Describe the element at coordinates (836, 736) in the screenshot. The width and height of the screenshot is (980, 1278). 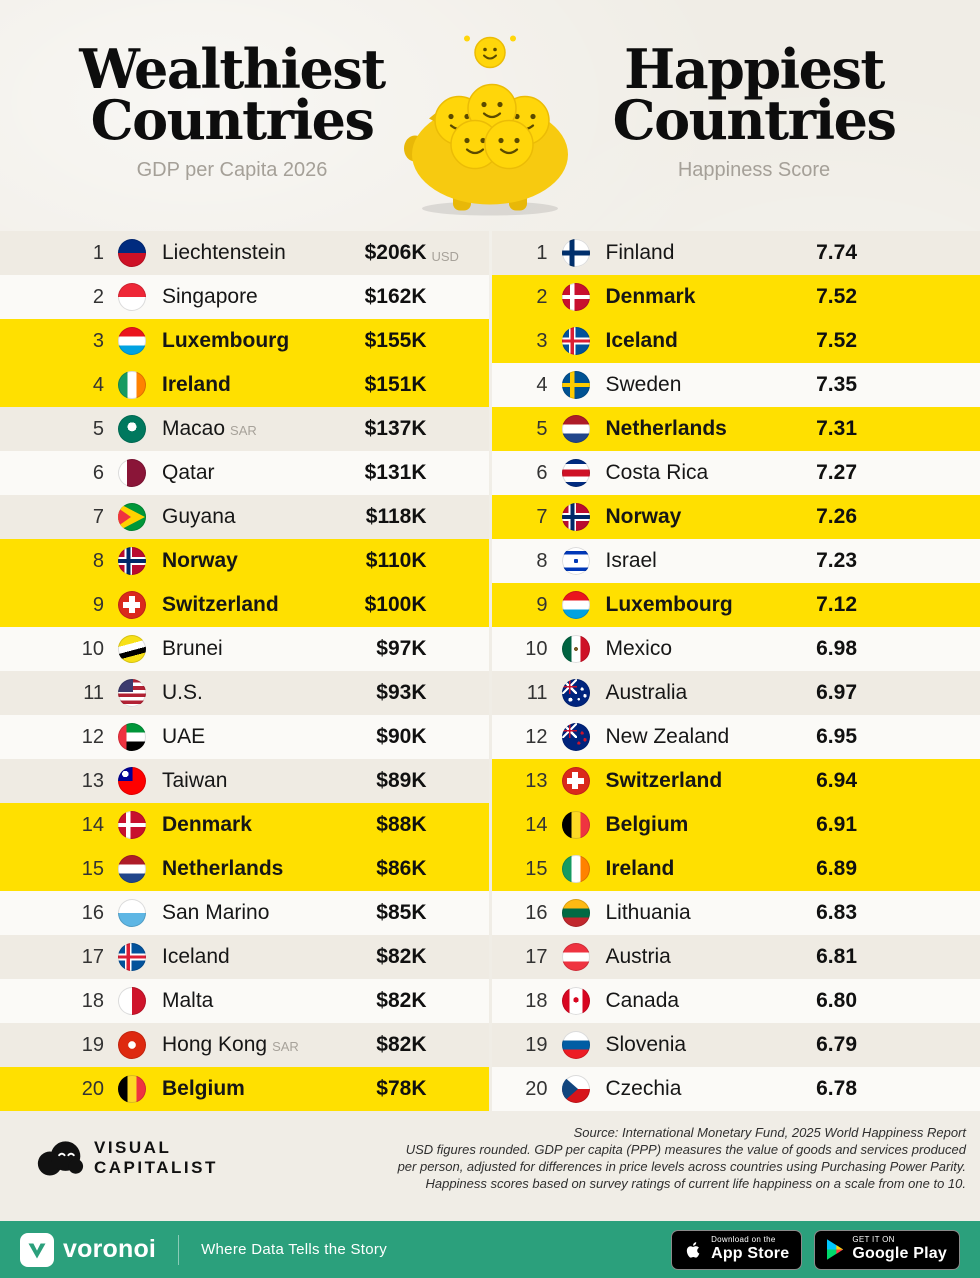
I see `value: 6.95` at that location.